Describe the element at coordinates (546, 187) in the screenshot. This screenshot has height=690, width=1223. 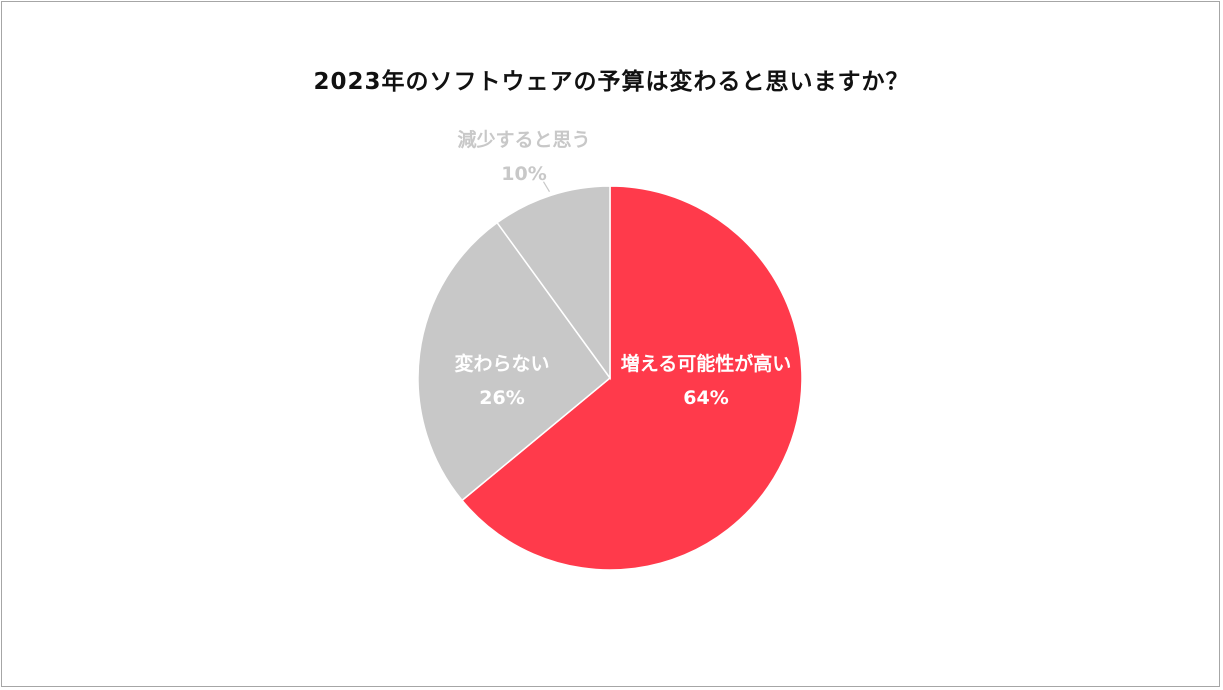
I see `leader-line` at that location.